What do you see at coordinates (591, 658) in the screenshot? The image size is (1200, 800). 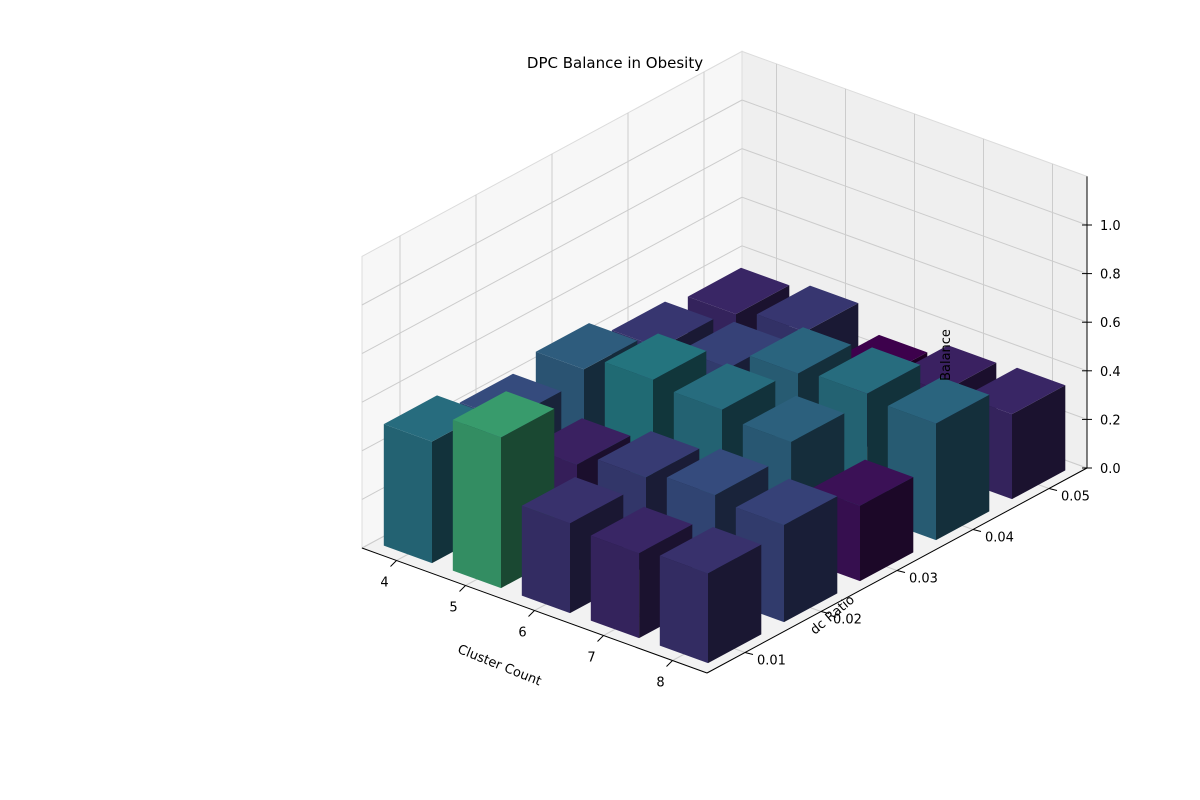 I see `x-tick-label: 7` at bounding box center [591, 658].